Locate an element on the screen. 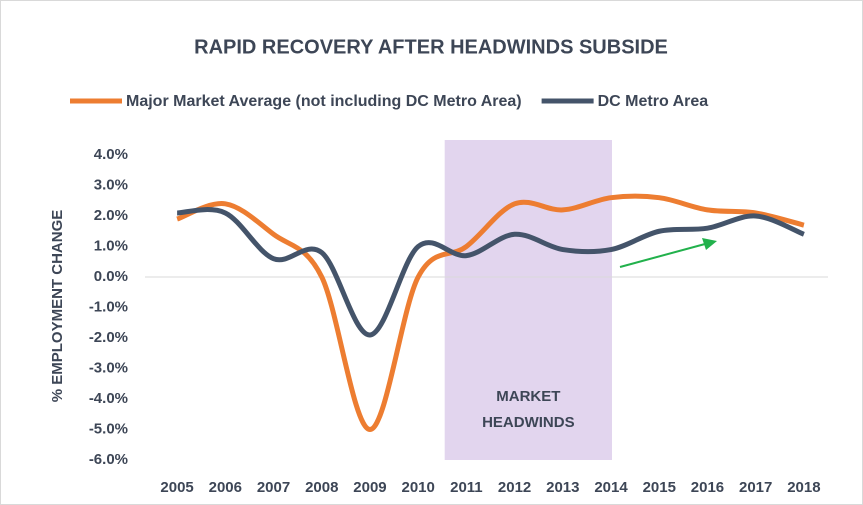 Image resolution: width=863 pixels, height=505 pixels. y-tick-label: -6.0% is located at coordinates (108, 459).